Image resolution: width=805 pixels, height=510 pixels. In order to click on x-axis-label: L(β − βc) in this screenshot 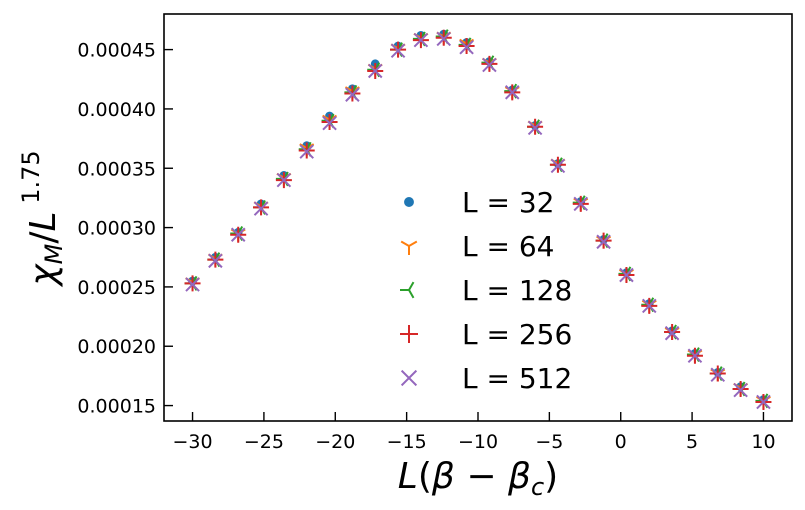, I will do `click(478, 478)`.